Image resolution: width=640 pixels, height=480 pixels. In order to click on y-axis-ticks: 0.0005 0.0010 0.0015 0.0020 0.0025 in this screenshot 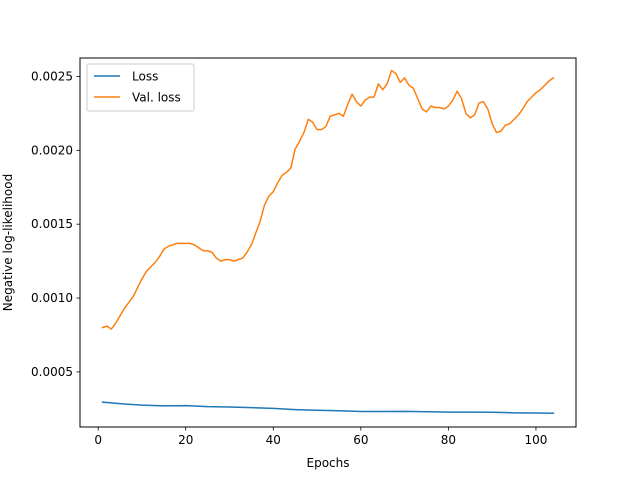, I will do `click(55, 224)`.